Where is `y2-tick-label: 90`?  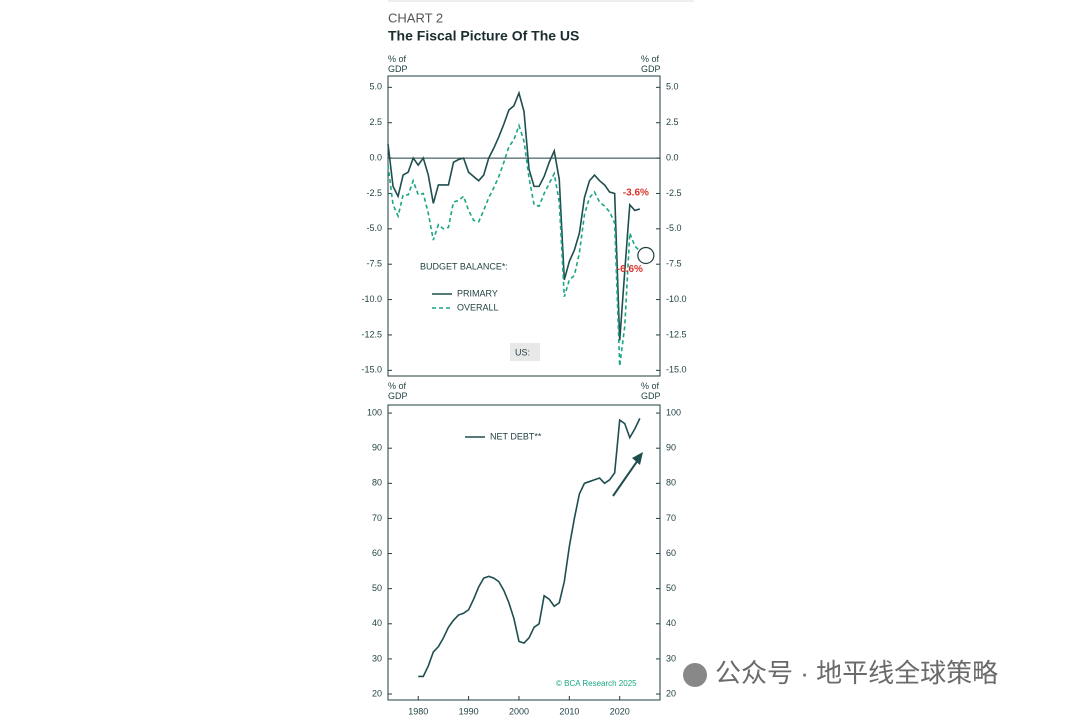
y2-tick-label: 90 is located at coordinates (671, 448).